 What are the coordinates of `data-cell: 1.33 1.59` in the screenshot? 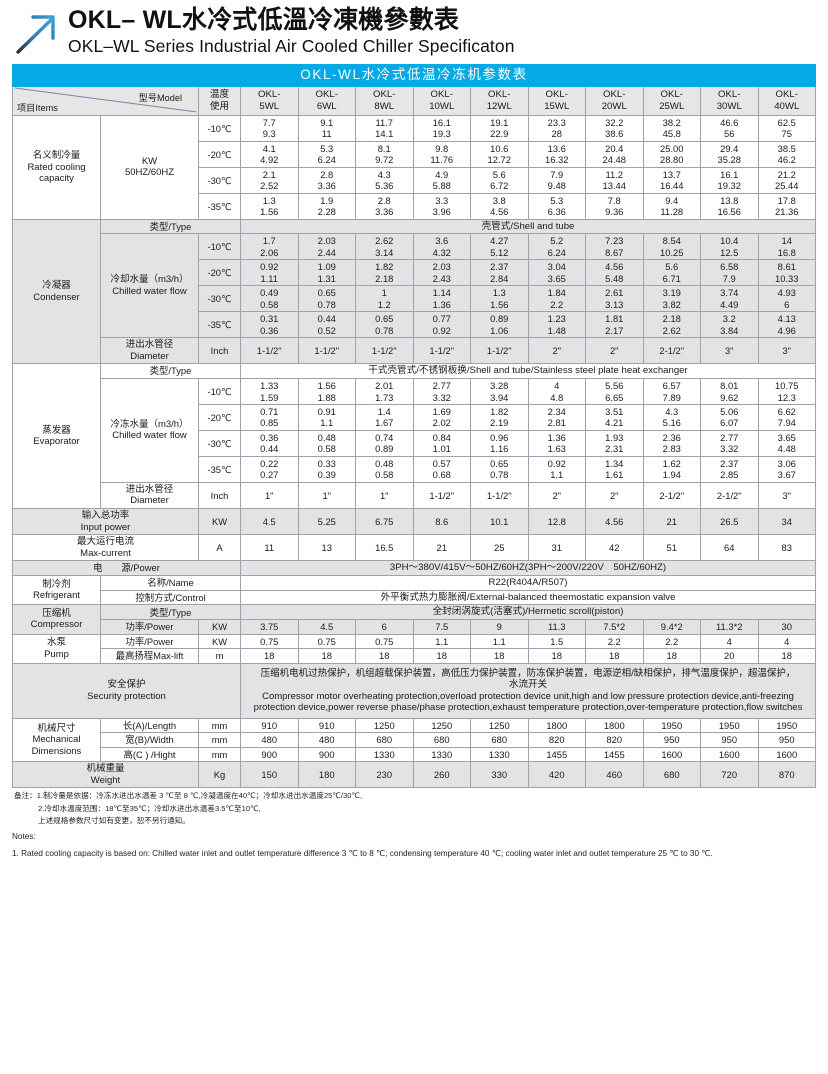 It's located at (269, 391).